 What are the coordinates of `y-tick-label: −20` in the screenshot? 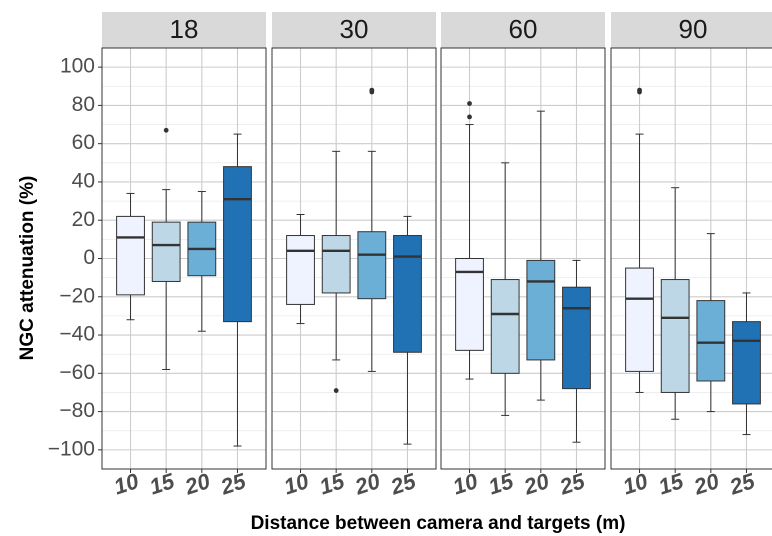 It's located at (77, 295).